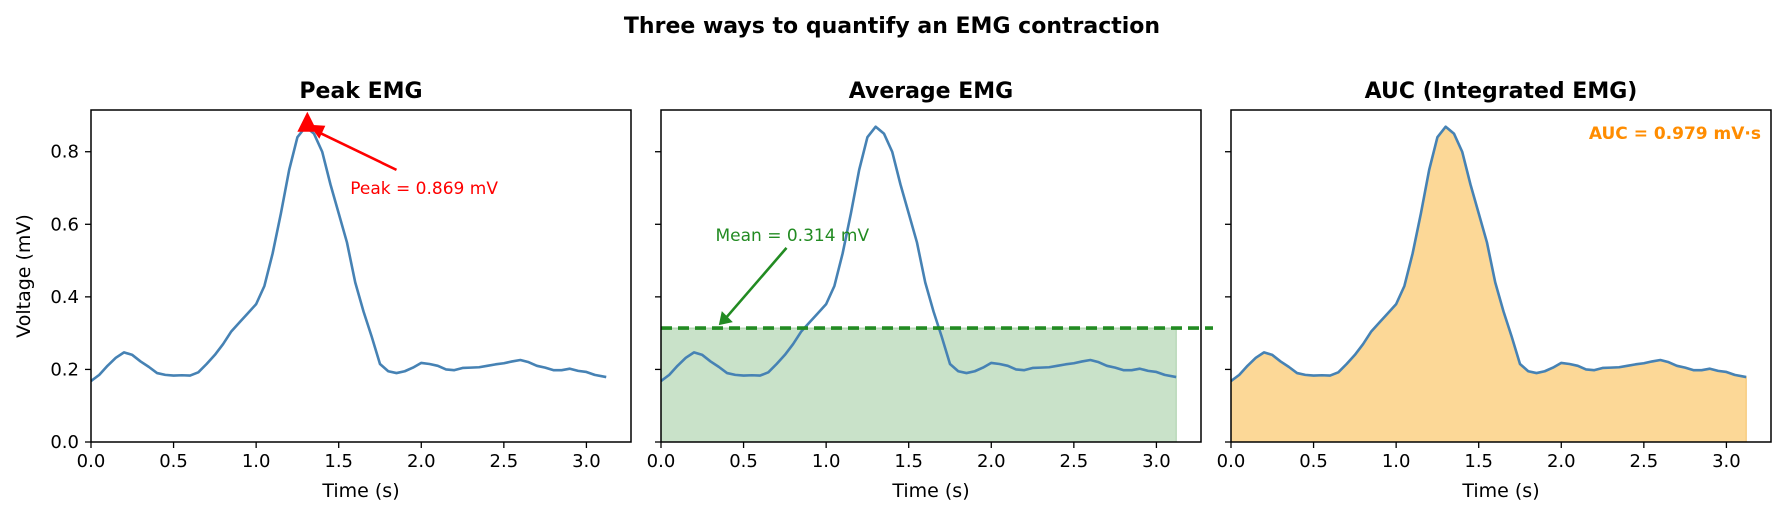  I want to click on y-tick-label: 0.2, so click(64, 369).